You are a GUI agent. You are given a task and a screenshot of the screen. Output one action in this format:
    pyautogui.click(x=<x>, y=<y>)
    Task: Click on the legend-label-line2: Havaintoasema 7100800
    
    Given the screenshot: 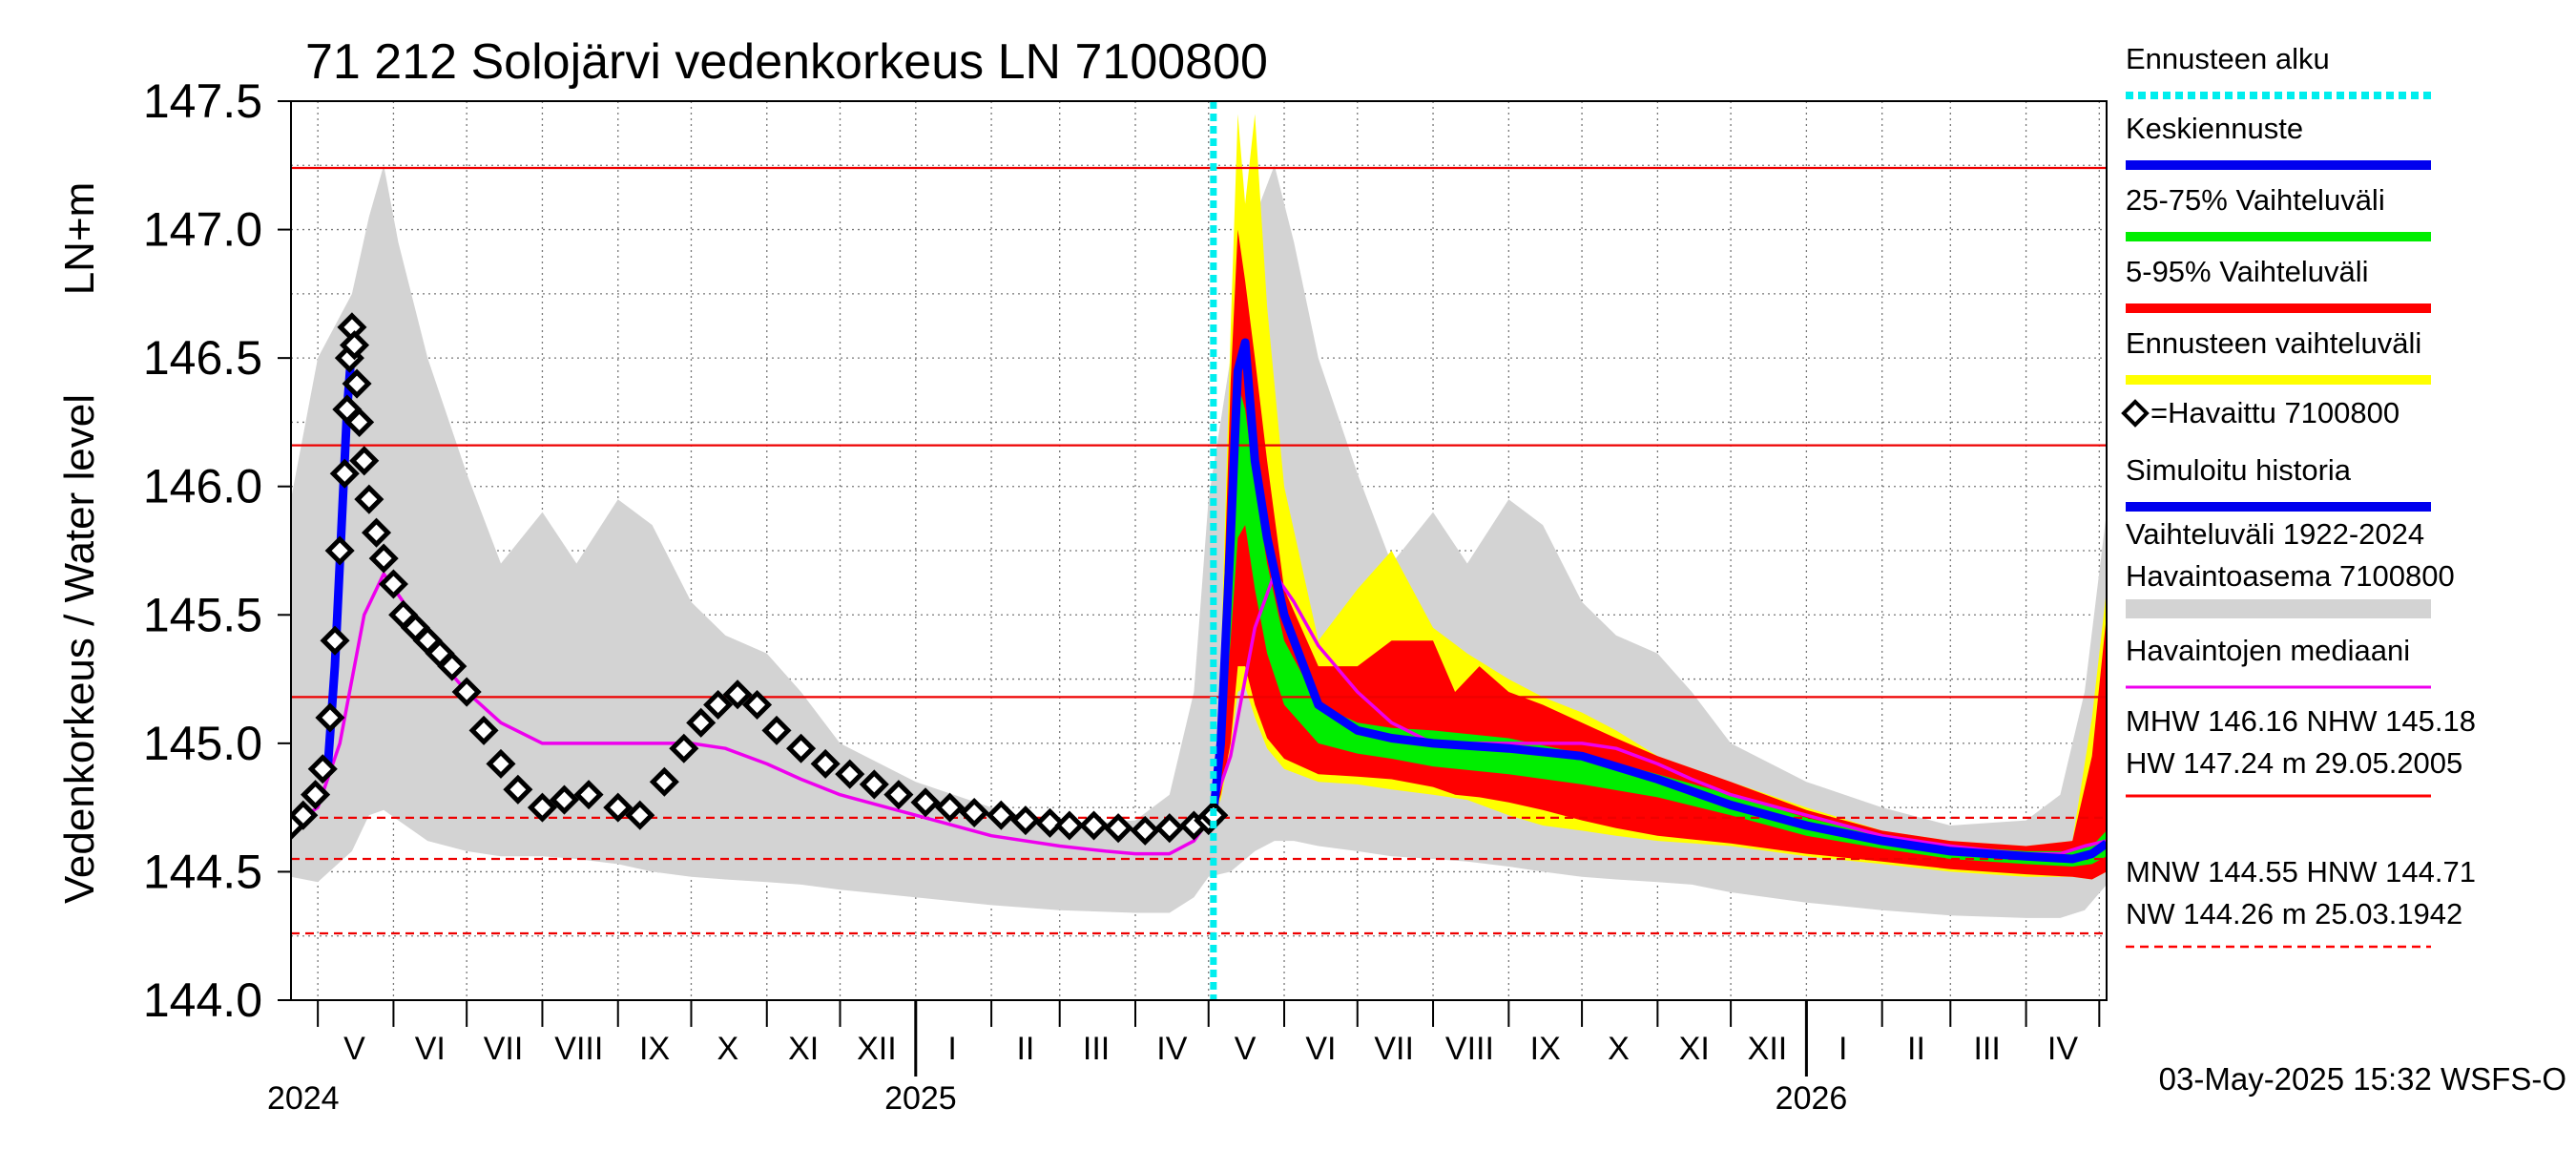 What is the action you would take?
    pyautogui.click(x=2290, y=576)
    